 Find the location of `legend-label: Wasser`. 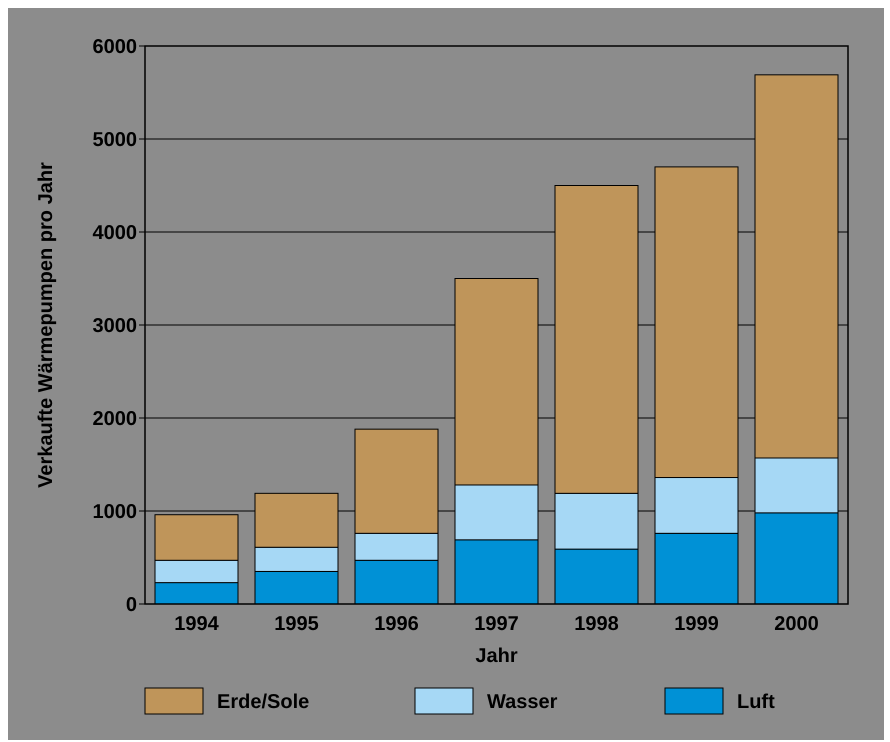

legend-label: Wasser is located at coordinates (522, 702).